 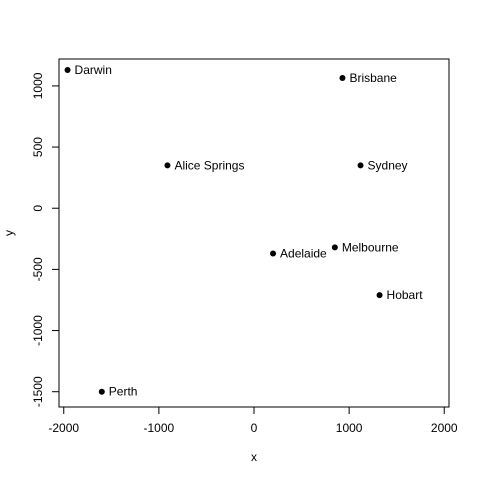 What do you see at coordinates (38, 208) in the screenshot?
I see `y-tick-label: 0` at bounding box center [38, 208].